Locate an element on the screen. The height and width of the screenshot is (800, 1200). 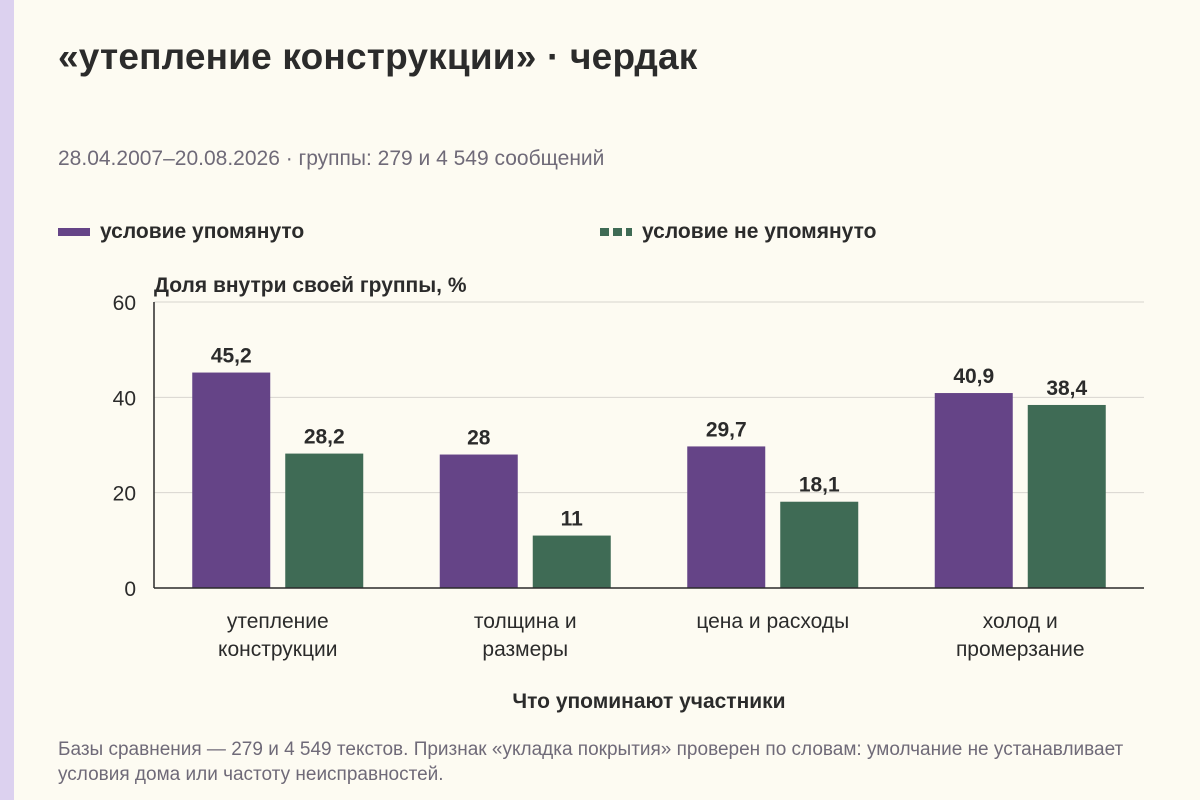
chart-title: «утепление конструкции» · чердак is located at coordinates (378, 56).